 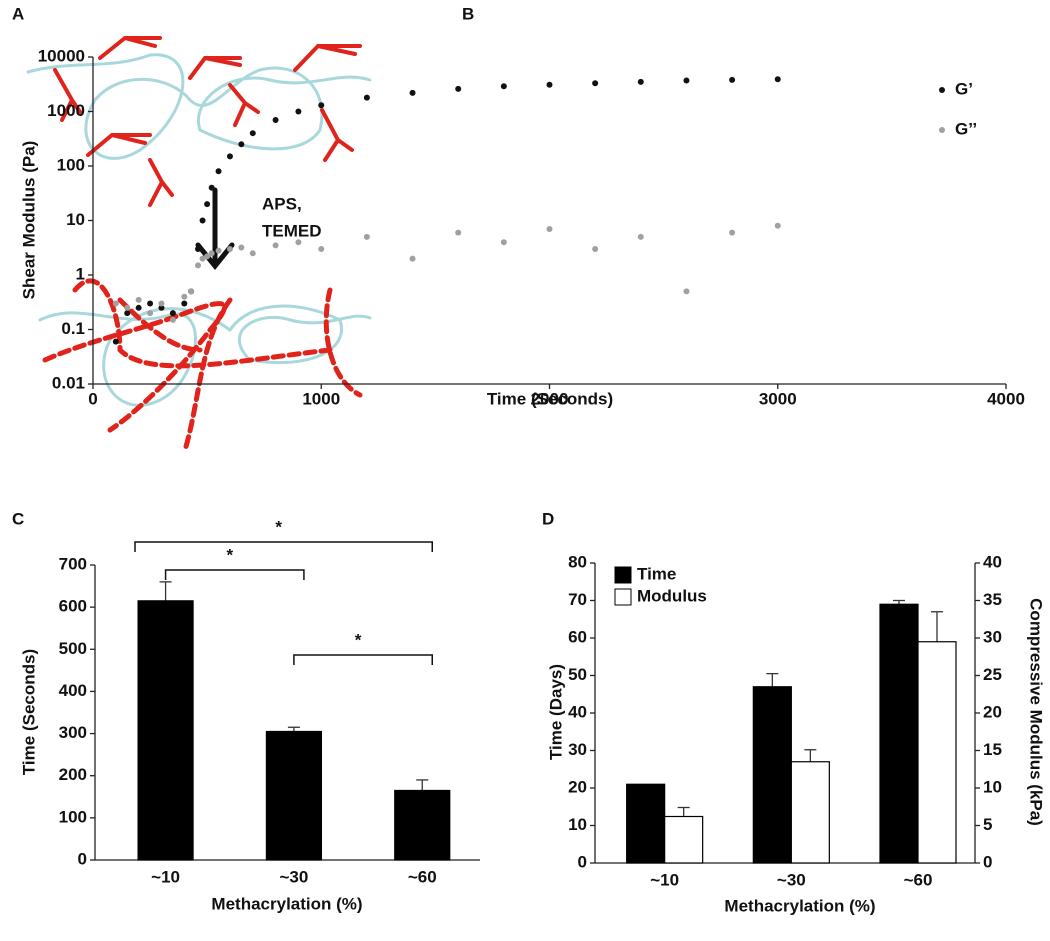 What do you see at coordinates (964, 88) in the screenshot?
I see `legend-label: G’` at bounding box center [964, 88].